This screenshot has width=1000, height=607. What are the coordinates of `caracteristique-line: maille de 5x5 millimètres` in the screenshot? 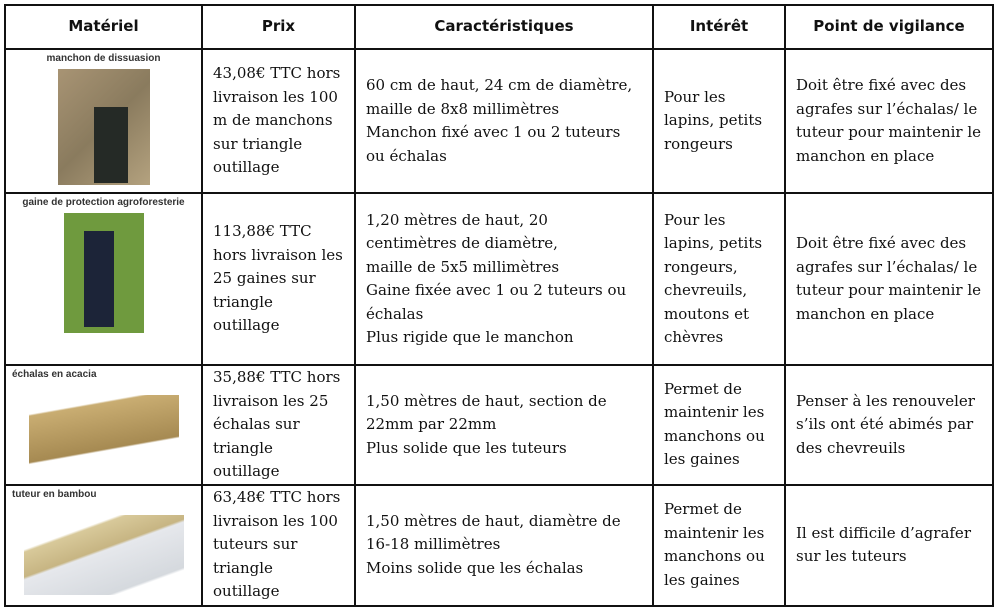 It's located at (463, 266).